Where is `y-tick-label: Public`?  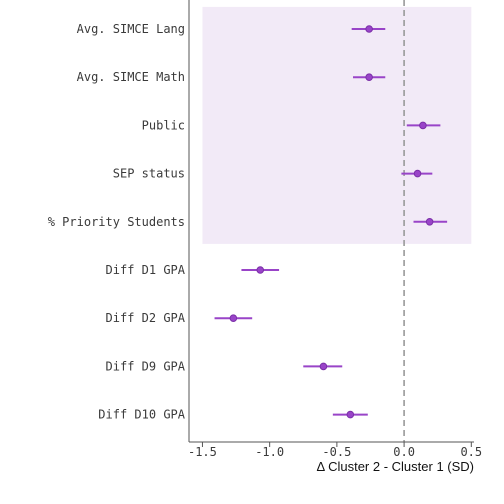
y-tick-label: Public is located at coordinates (163, 125).